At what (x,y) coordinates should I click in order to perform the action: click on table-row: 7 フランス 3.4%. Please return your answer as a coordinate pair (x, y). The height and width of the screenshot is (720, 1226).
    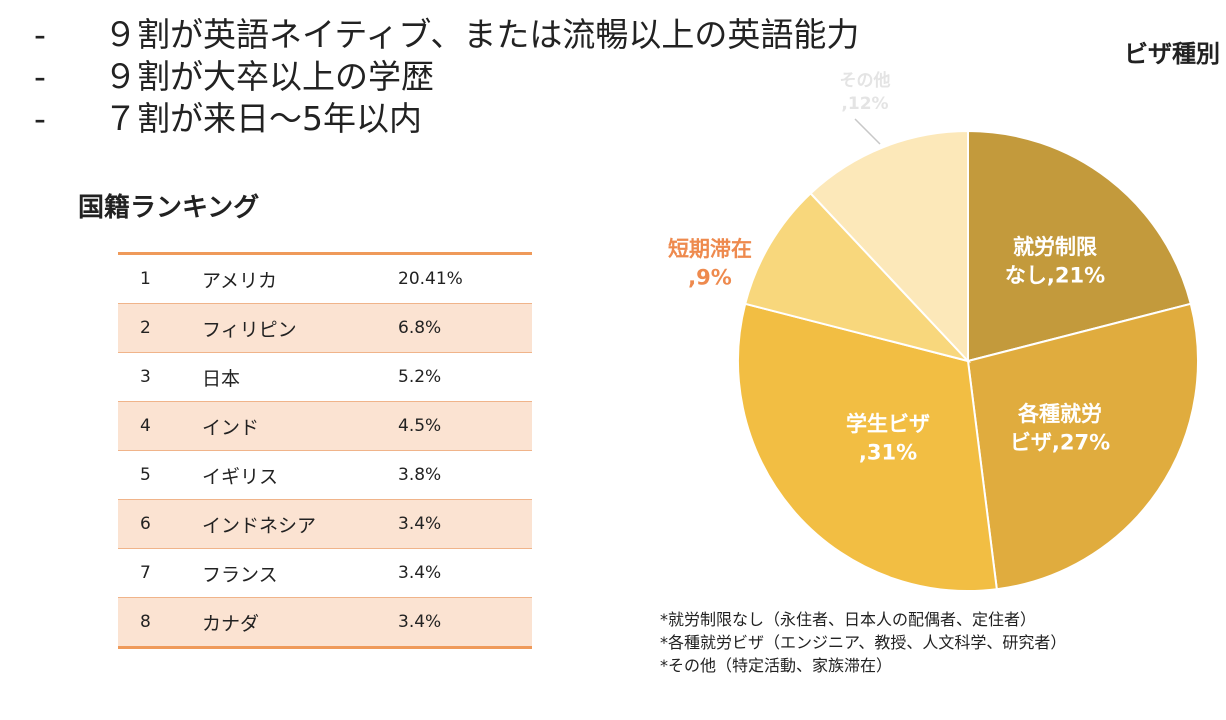
    Looking at the image, I should click on (325, 573).